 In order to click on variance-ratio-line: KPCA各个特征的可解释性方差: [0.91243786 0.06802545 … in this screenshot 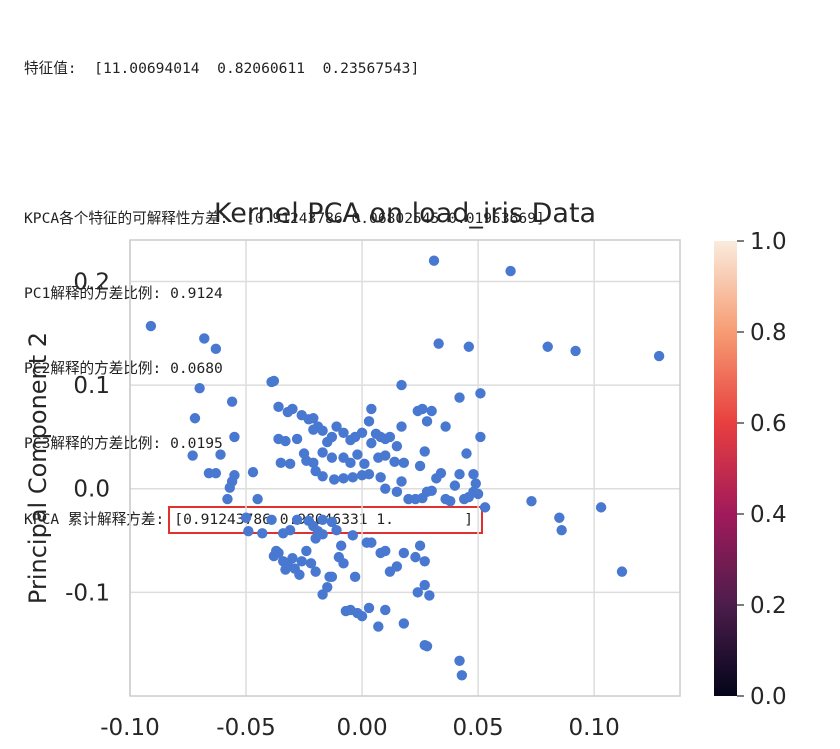, I will do `click(284, 218)`.